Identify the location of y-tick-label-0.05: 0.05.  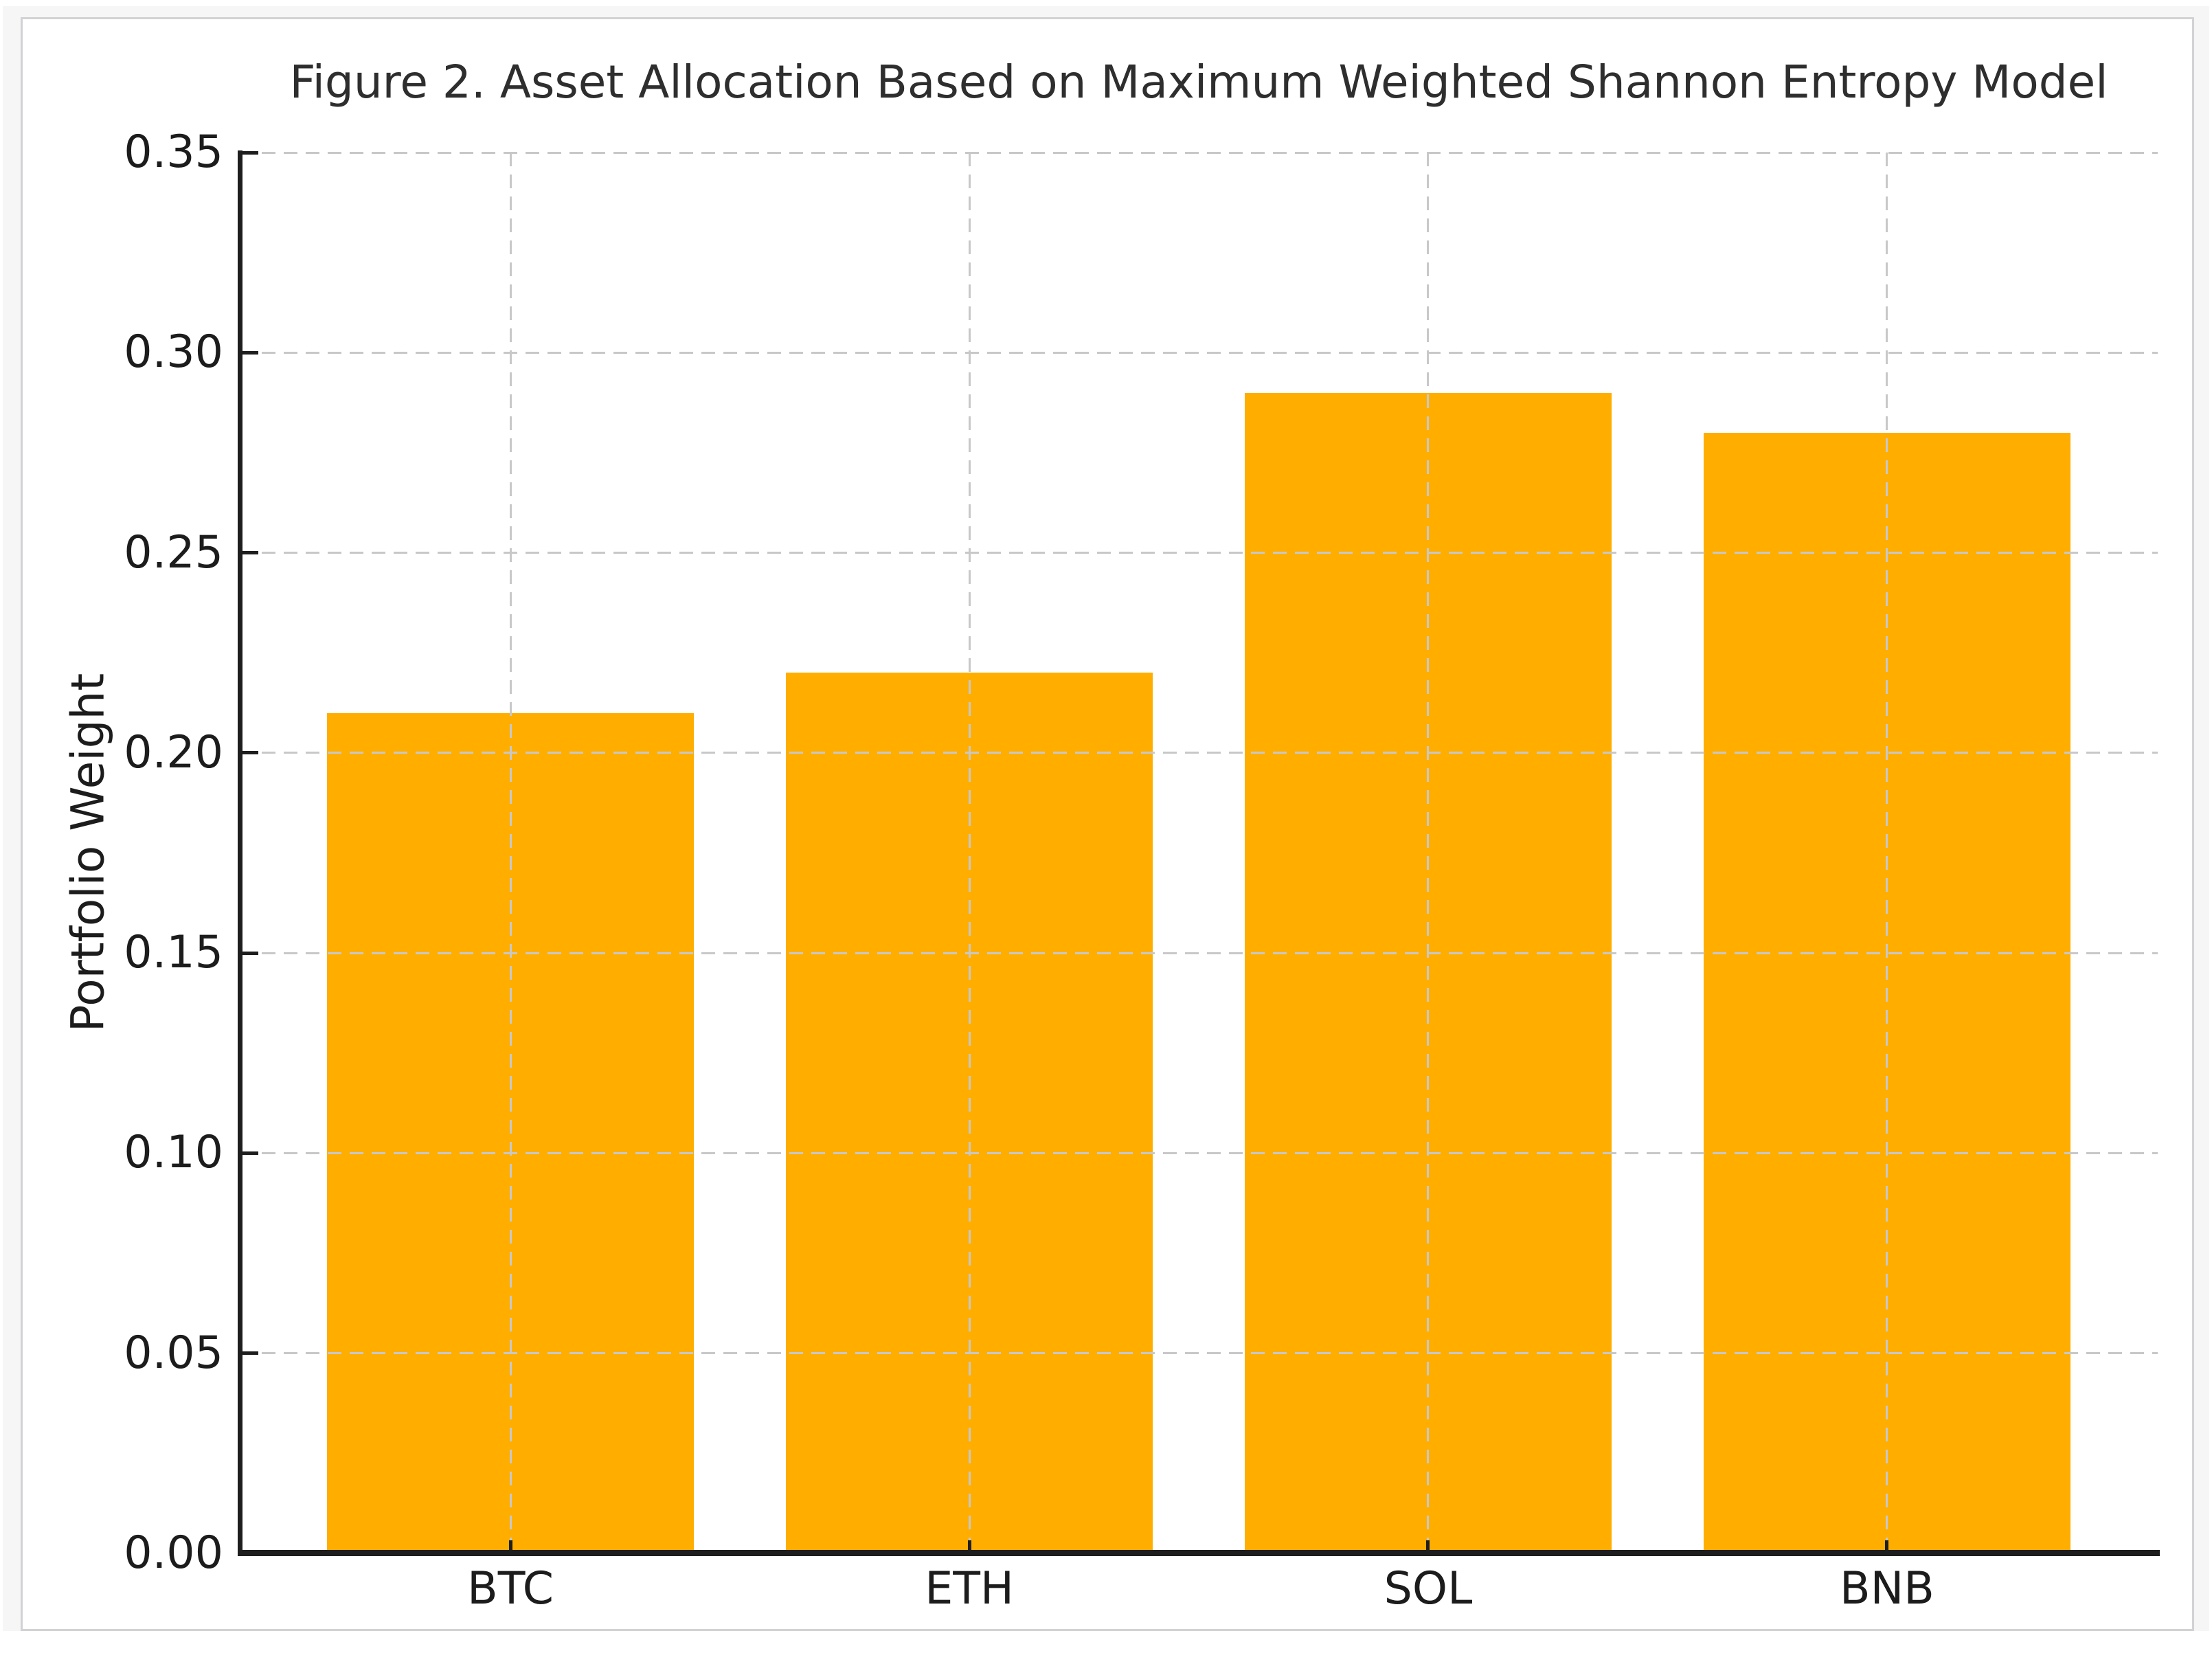
(173, 1353).